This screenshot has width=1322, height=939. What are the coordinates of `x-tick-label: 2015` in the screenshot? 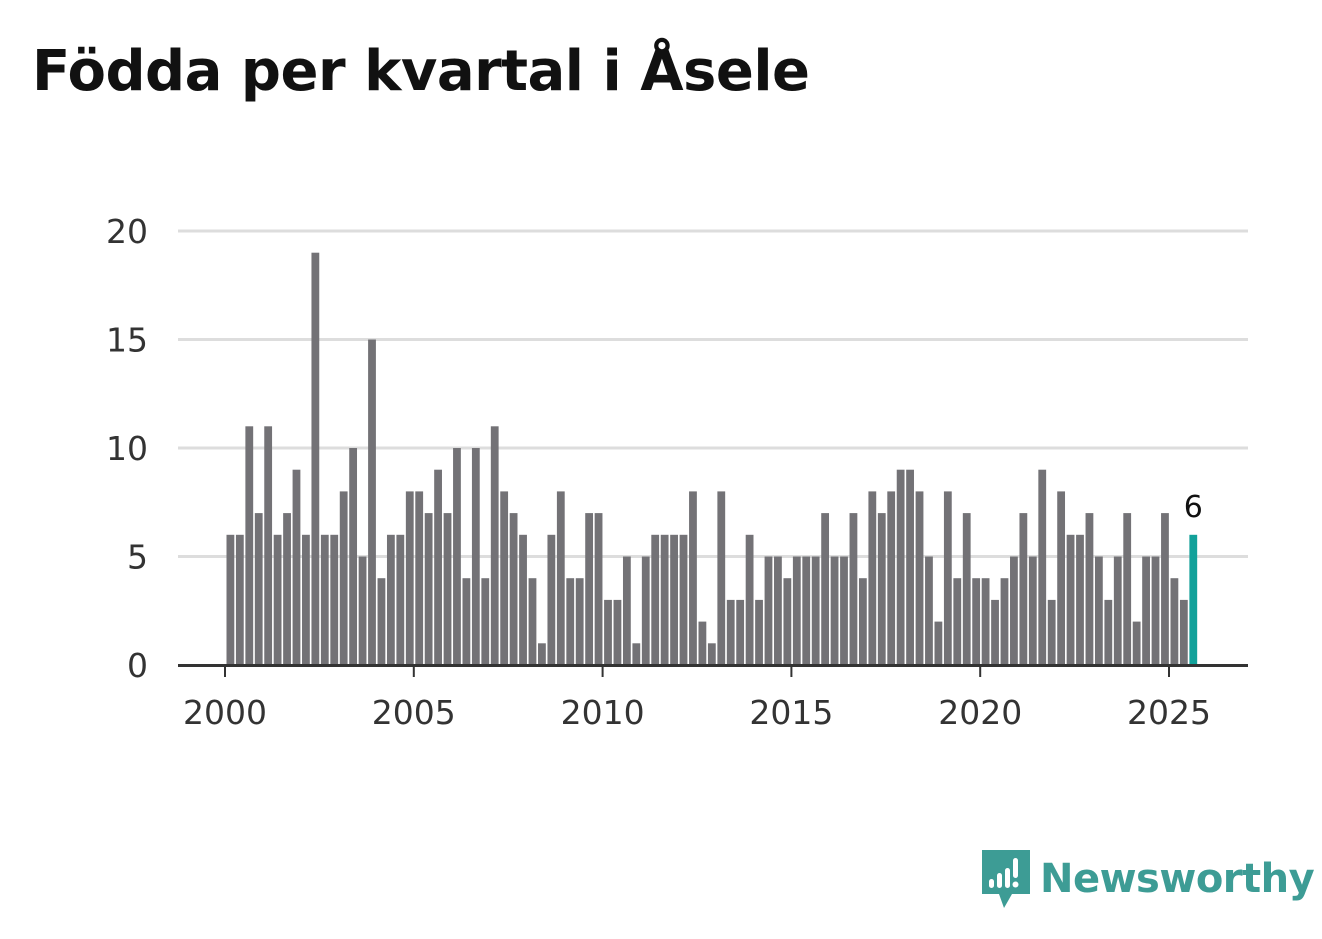 It's located at (791, 712).